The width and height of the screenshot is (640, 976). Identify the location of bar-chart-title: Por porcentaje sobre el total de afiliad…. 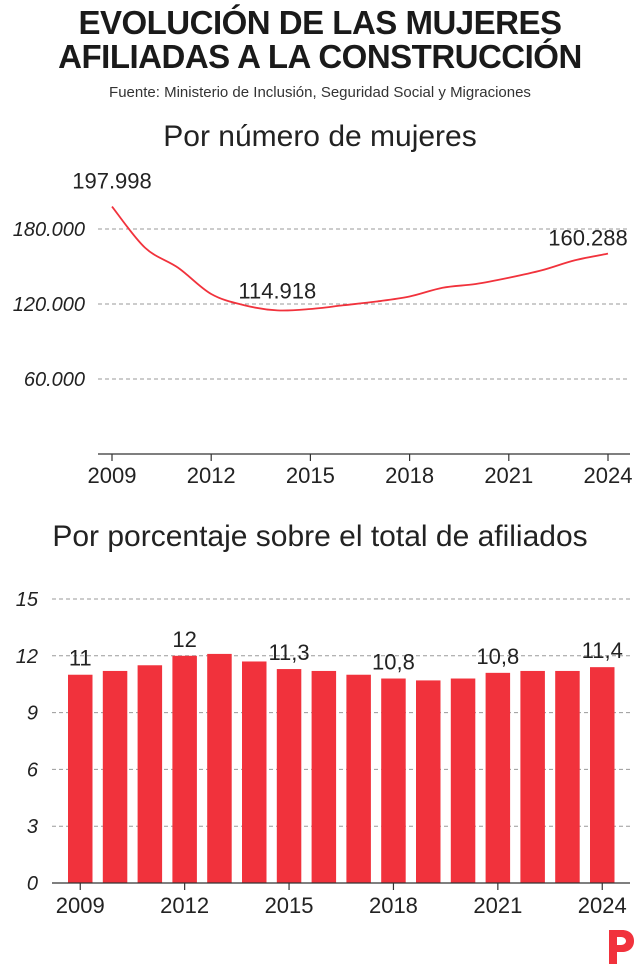
(320, 536).